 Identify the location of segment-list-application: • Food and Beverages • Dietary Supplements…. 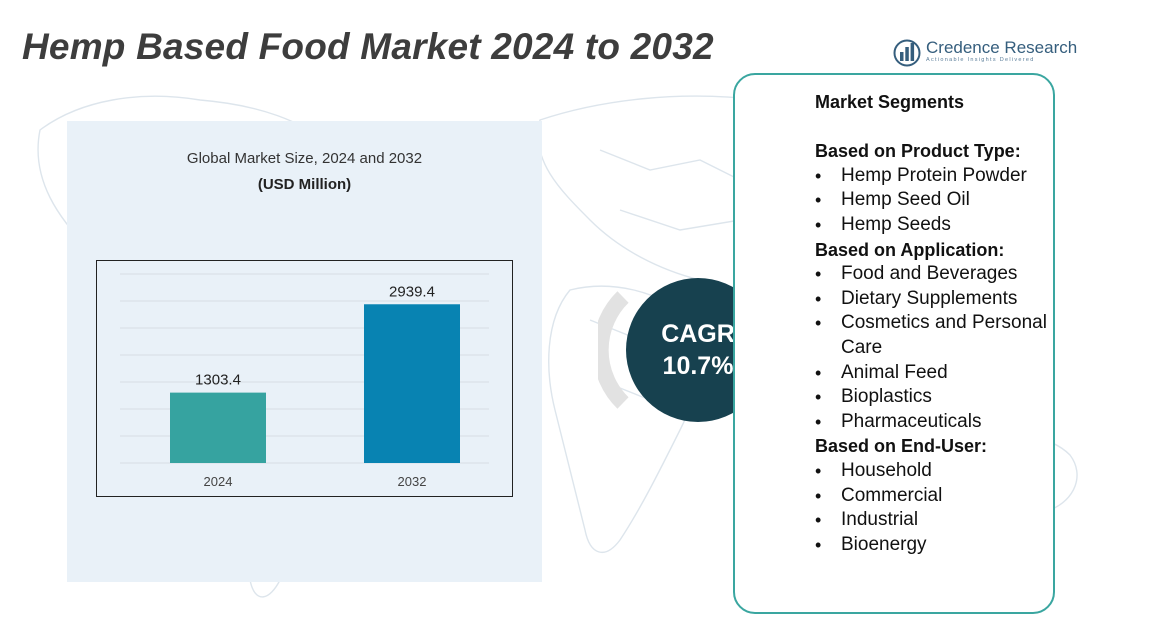
(940, 348).